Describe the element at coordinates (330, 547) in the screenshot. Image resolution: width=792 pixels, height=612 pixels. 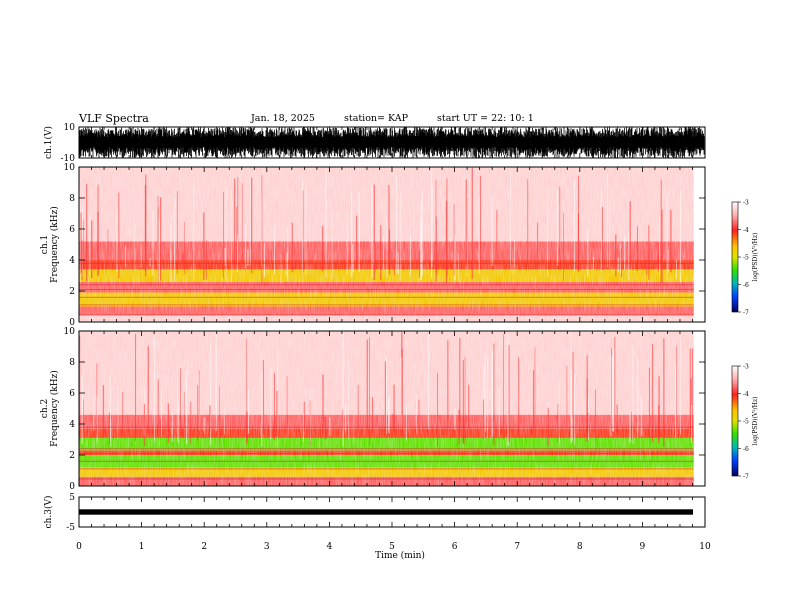
I see `x-tick-label: 4` at that location.